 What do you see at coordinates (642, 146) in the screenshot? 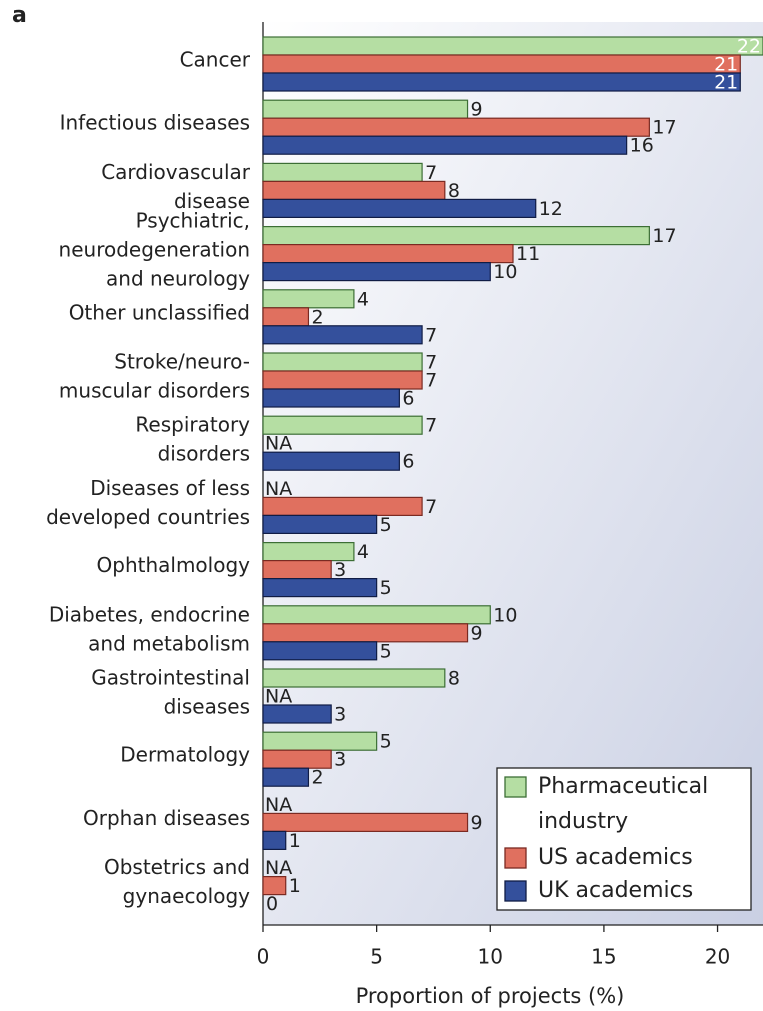
I see `value-label: 16` at bounding box center [642, 146].